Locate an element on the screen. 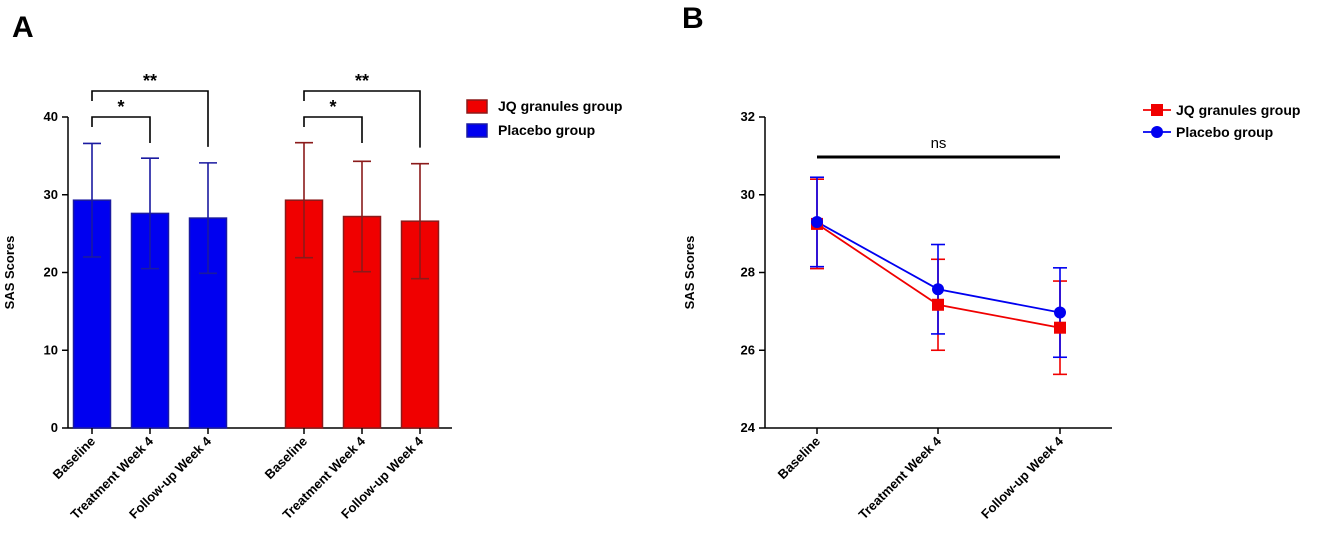 The width and height of the screenshot is (1325, 545). y-tick-label: 40 is located at coordinates (51, 116).